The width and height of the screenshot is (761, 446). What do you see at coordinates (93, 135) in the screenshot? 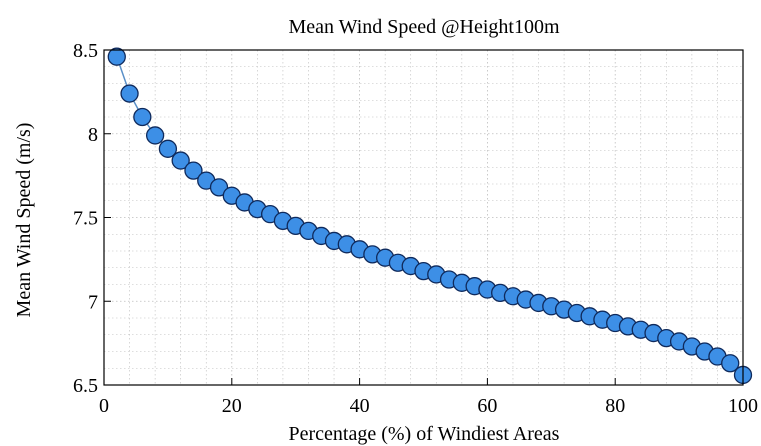
I see `y-tick-label: 8` at bounding box center [93, 135].